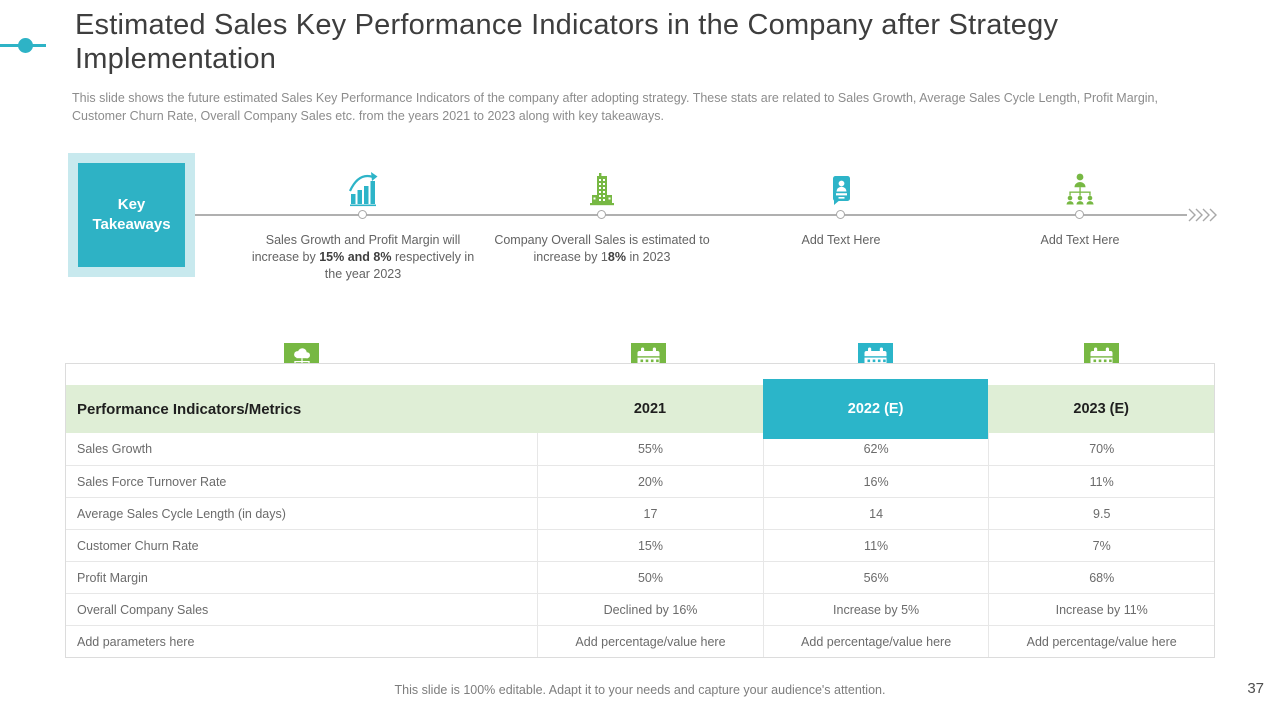 The width and height of the screenshot is (1280, 720). Describe the element at coordinates (1101, 513) in the screenshot. I see `value-cell: 9.5` at that location.